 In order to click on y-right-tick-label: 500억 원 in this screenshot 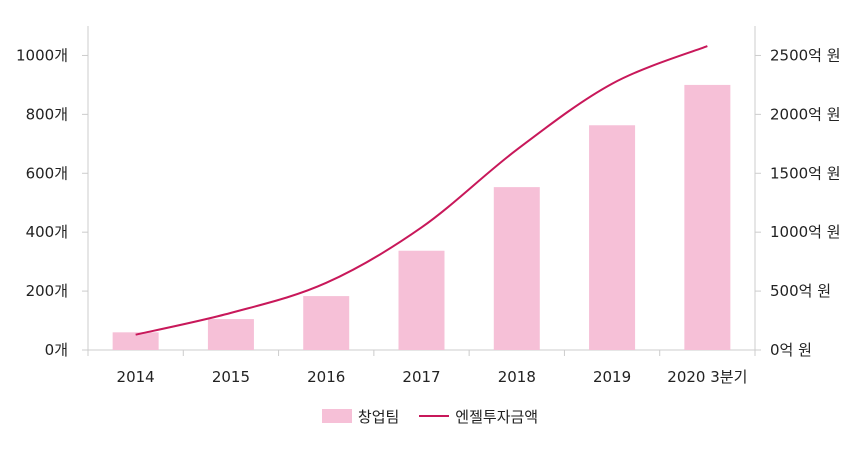, I will do `click(800, 291)`.